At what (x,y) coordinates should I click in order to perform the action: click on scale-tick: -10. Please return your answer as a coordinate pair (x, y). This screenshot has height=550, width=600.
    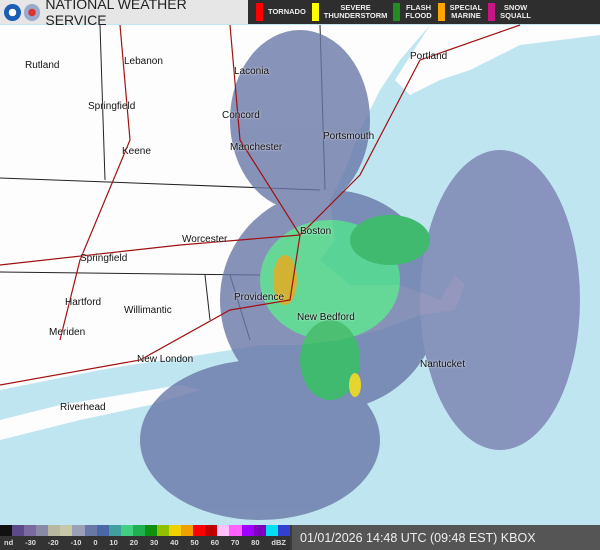
    Looking at the image, I should click on (76, 542).